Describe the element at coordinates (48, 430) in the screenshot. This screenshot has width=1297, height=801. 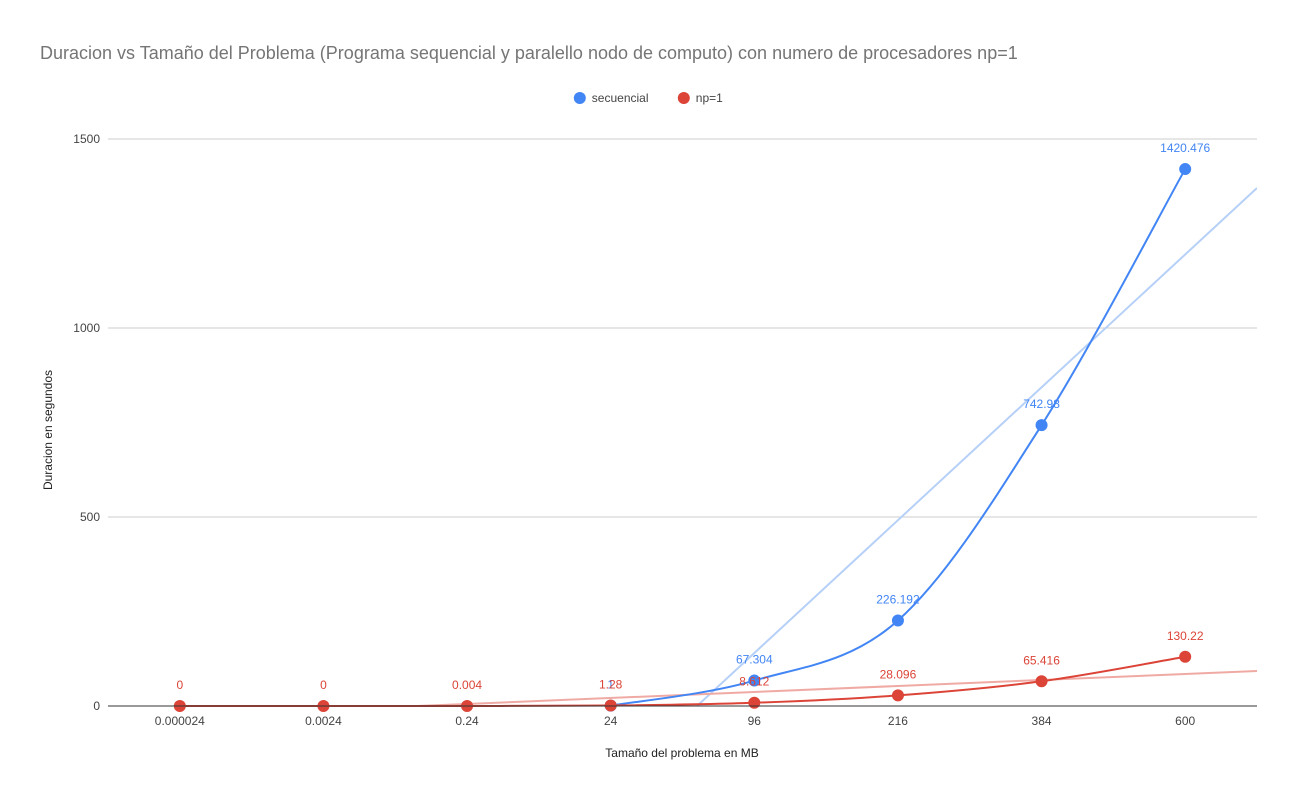
I see `y-axis-title: Duracion en segundos` at that location.